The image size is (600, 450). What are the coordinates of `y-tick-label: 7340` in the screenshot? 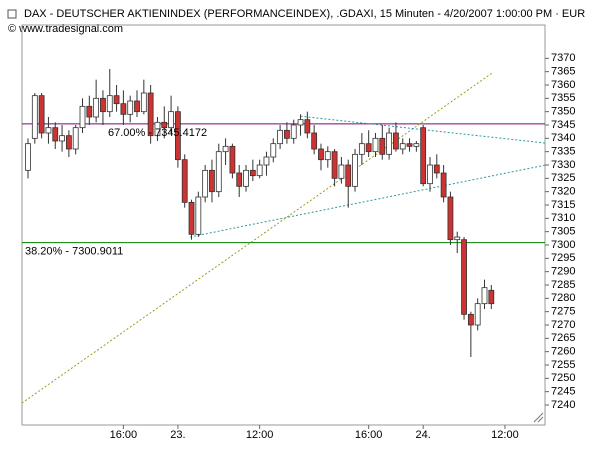 It's located at (563, 138).